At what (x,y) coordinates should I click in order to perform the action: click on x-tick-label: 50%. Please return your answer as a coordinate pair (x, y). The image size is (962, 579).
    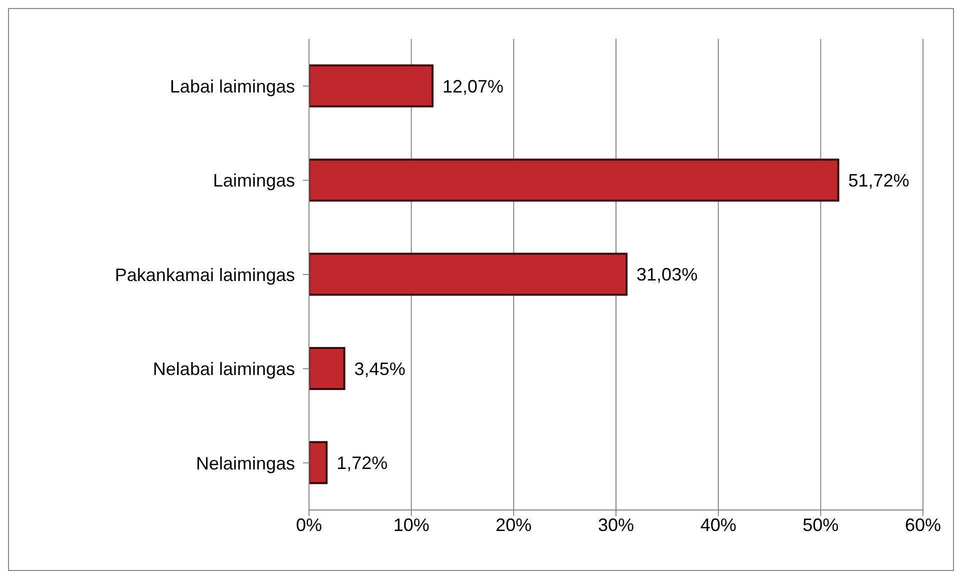
    Looking at the image, I should click on (820, 524).